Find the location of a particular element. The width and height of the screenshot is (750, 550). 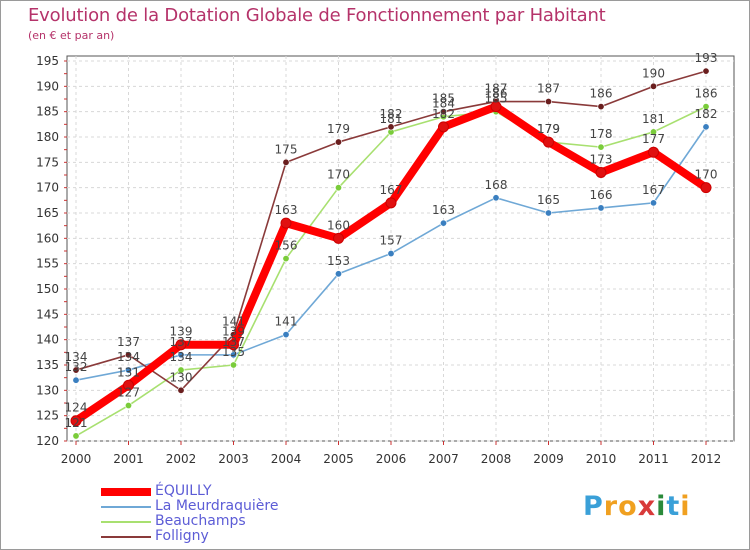

chart-subtitle: (en € et par an) is located at coordinates (71, 35).